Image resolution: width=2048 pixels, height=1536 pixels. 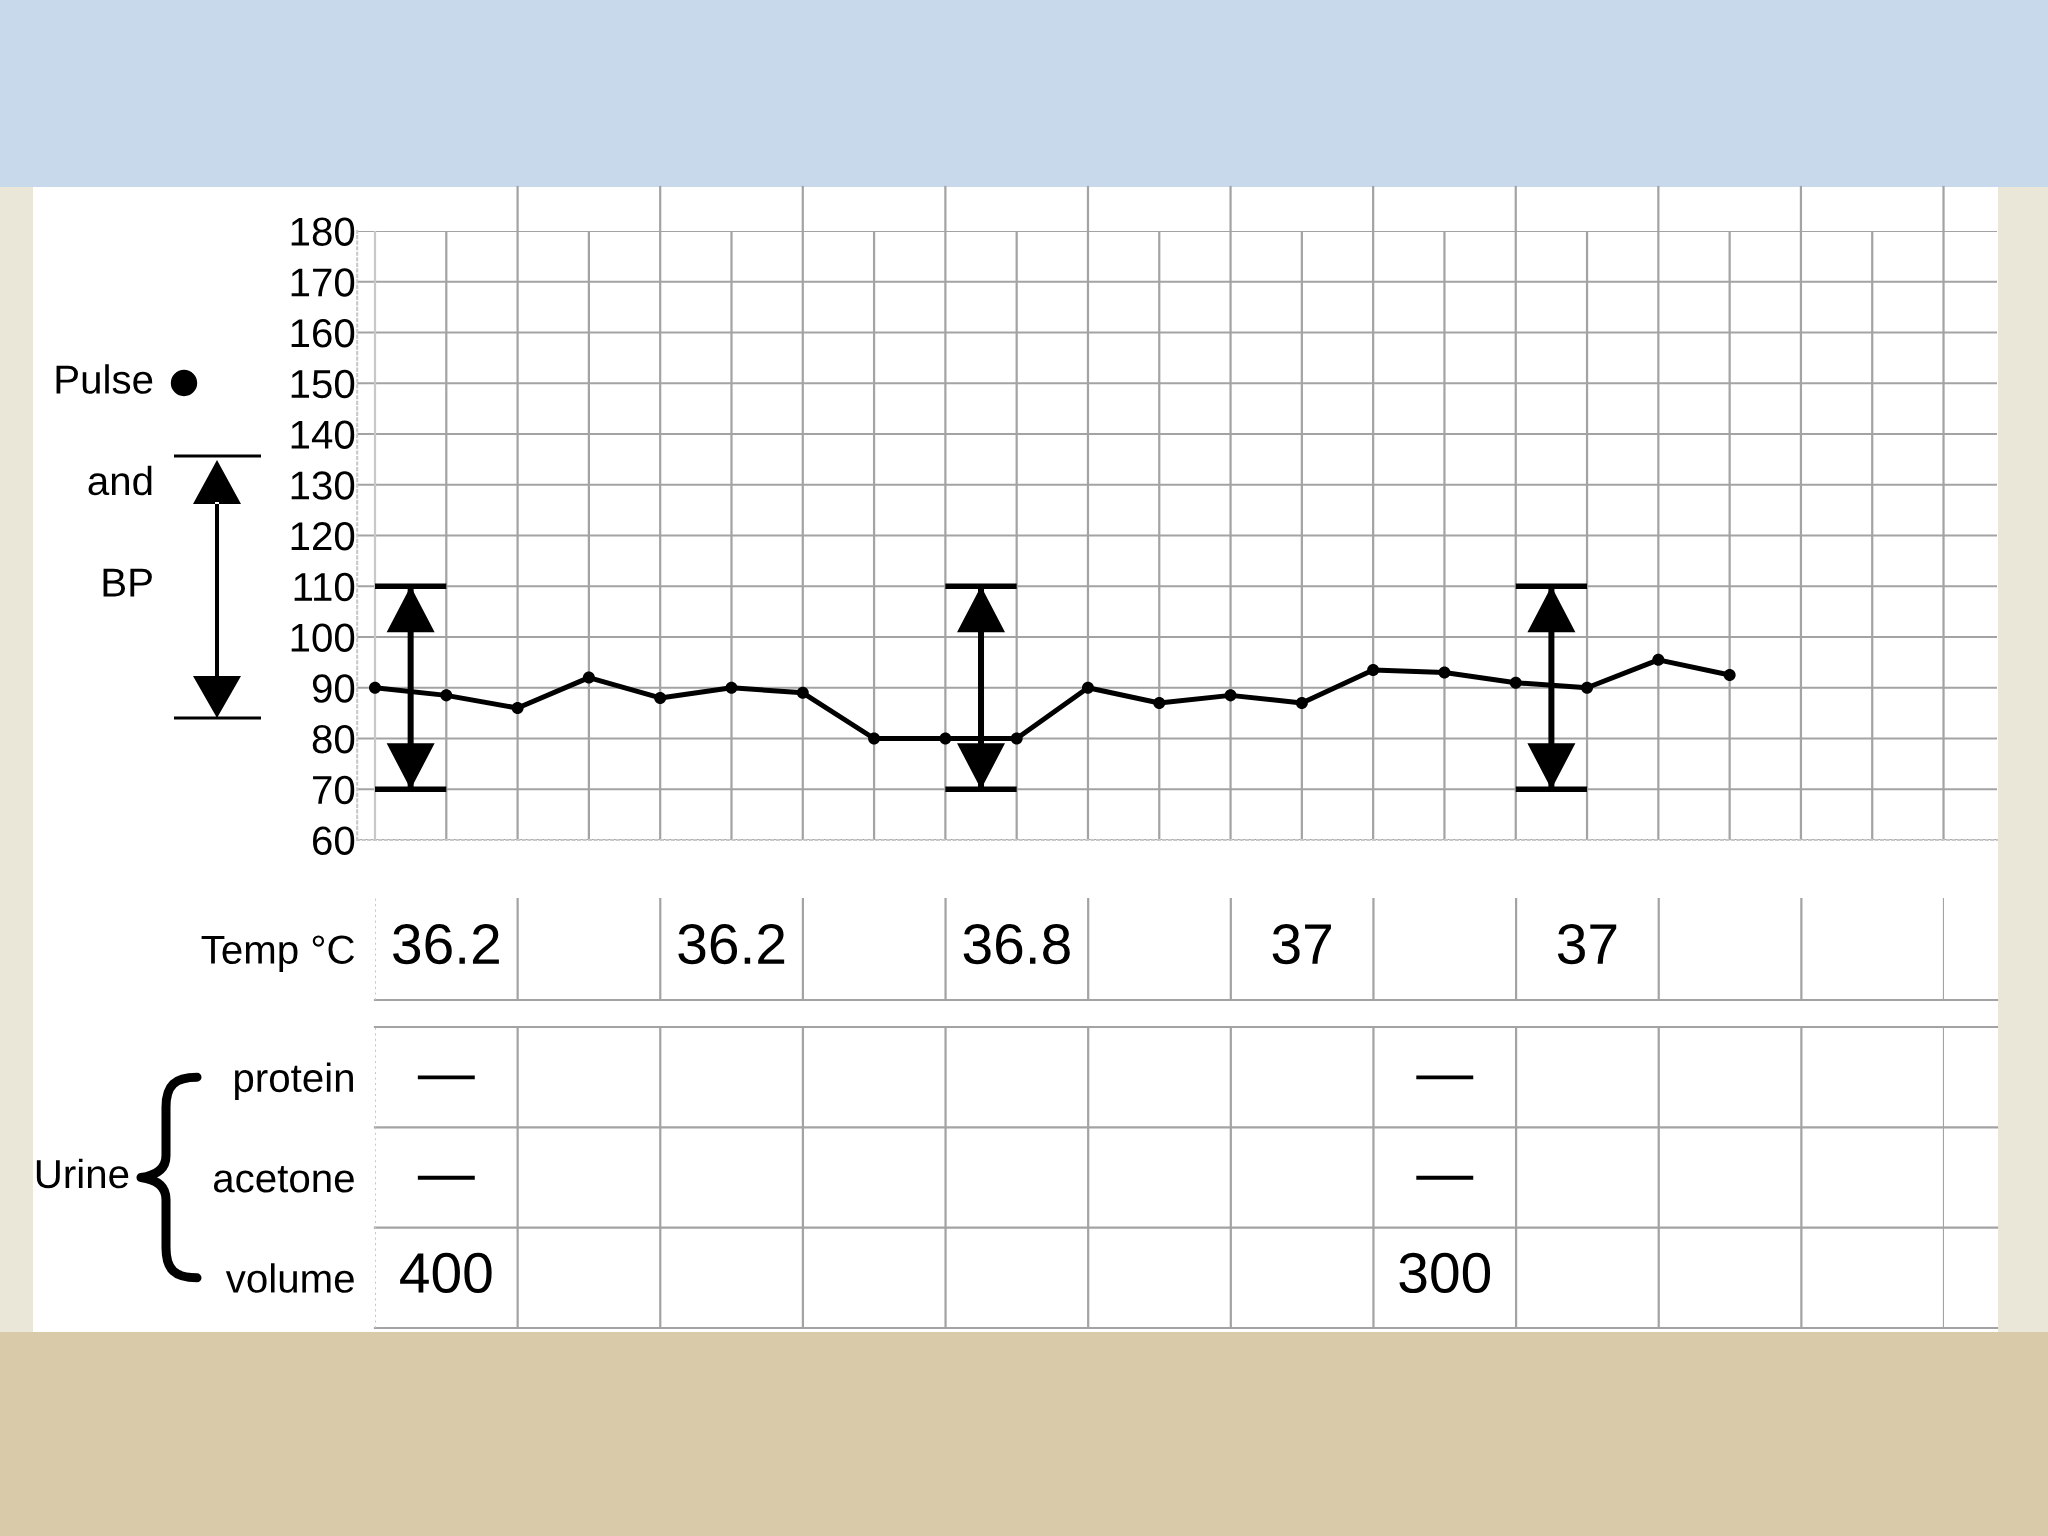 What do you see at coordinates (82, 1173) in the screenshot?
I see `y-axis-title: Urine` at bounding box center [82, 1173].